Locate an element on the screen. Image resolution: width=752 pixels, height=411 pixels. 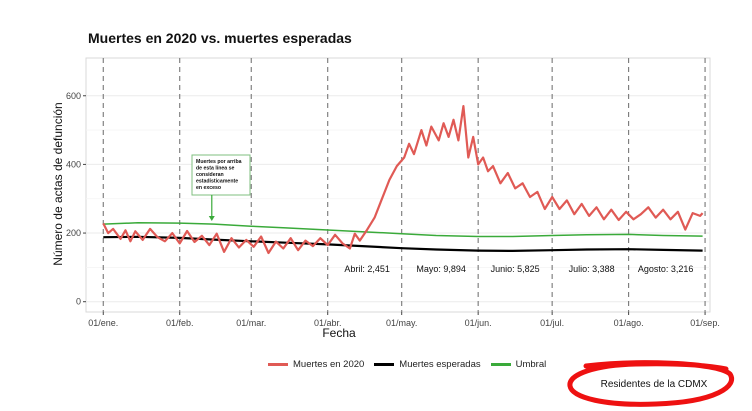
month-total-label: Junio: 5,825 is located at coordinates (515, 269).